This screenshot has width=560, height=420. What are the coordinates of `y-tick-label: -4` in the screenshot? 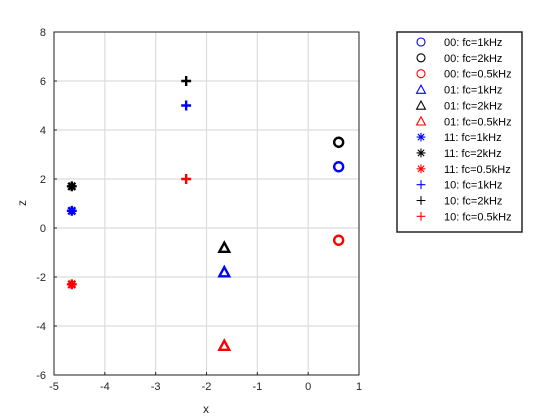 It's located at (41, 327).